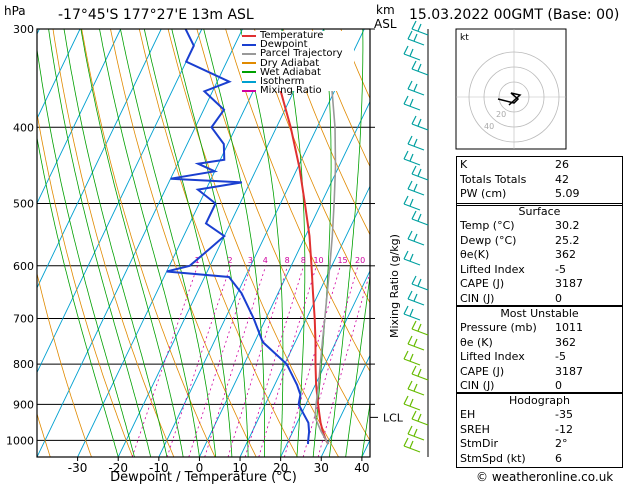 The image size is (629, 486). I want to click on legend-item: Parcel Trajectory, so click(298, 54).